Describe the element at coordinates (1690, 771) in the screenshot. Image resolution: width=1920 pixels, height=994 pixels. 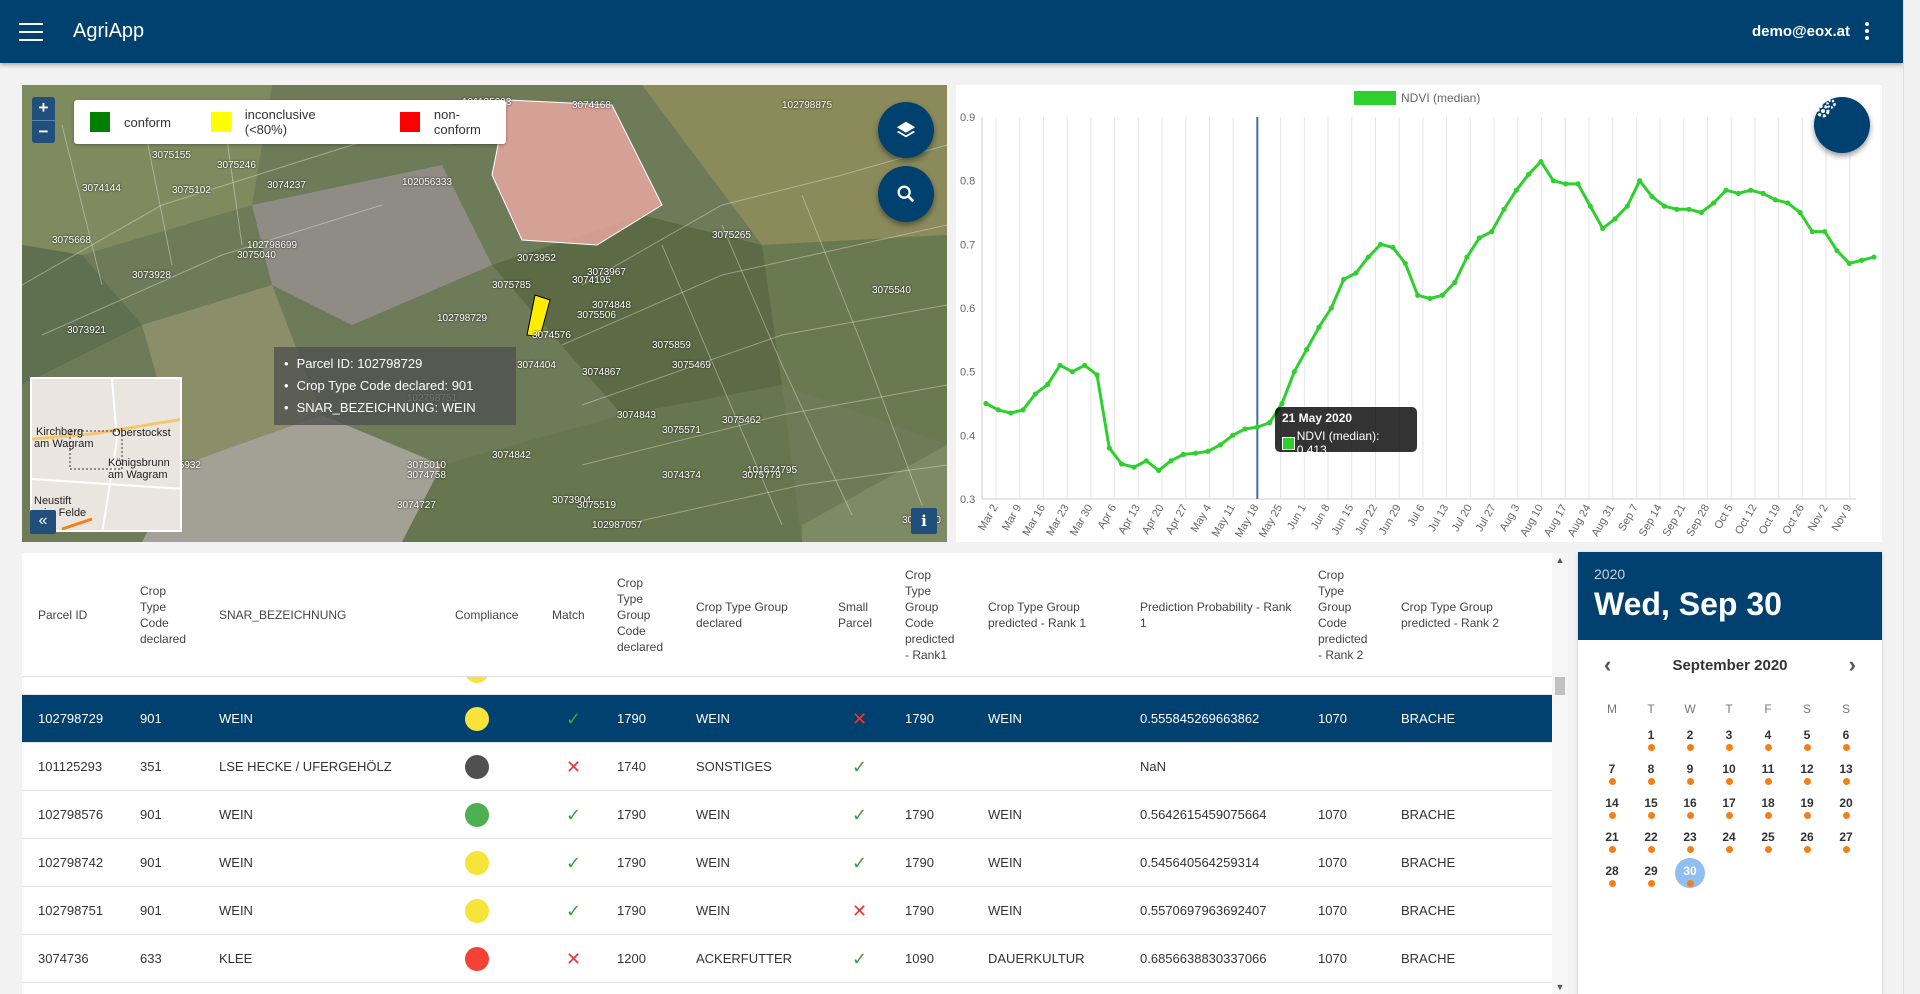
I see `calendar-day: 9` at that location.